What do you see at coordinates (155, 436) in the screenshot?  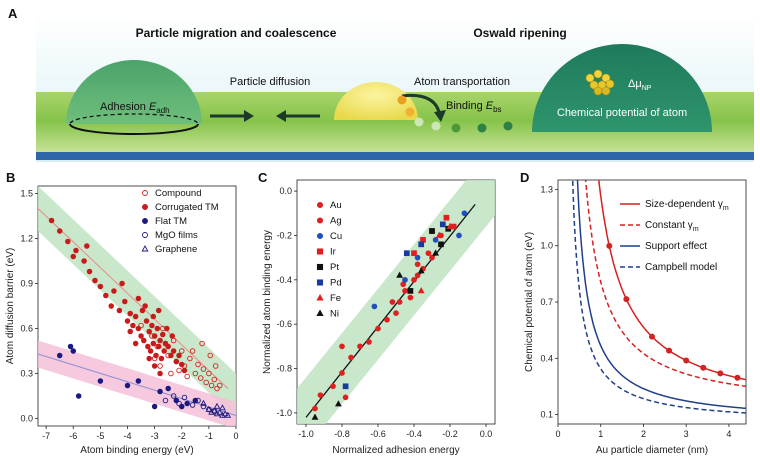 I see `b-xtick-label: -3` at bounding box center [155, 436].